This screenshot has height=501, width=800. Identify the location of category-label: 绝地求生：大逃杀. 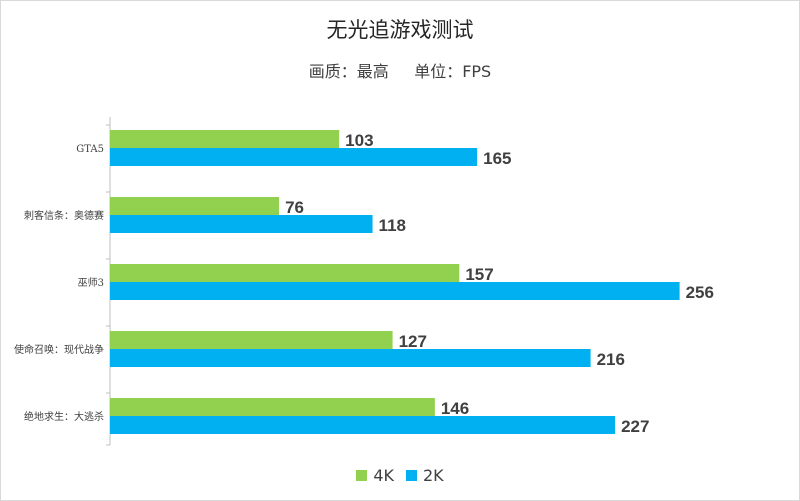
(64, 416).